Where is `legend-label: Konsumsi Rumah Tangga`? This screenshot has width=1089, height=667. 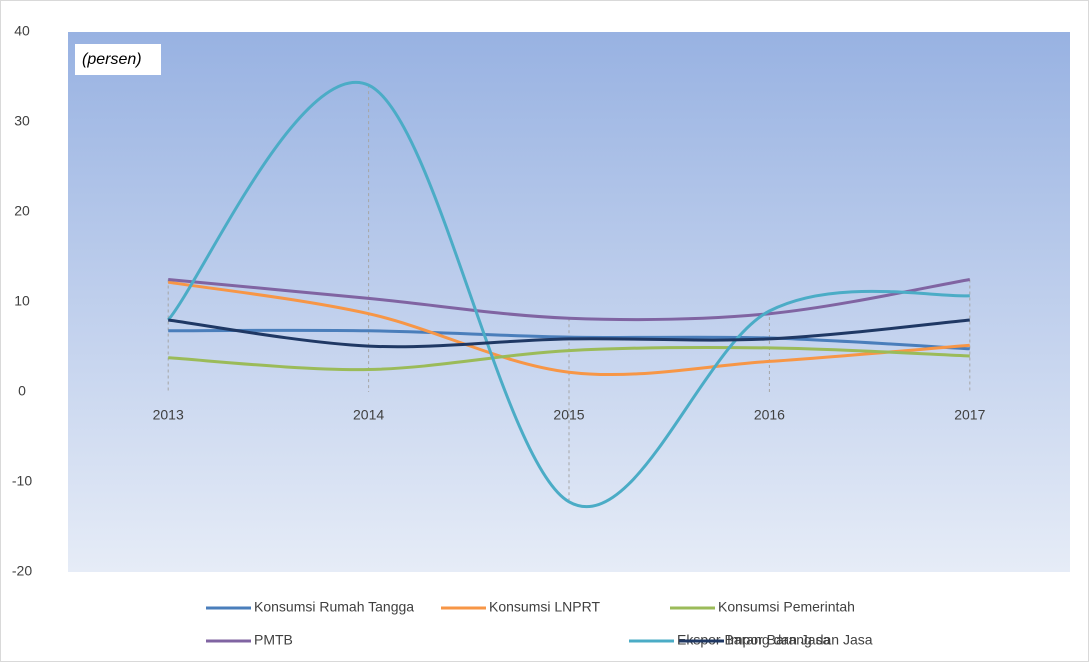
legend-label: Konsumsi Rumah Tangga is located at coordinates (334, 607).